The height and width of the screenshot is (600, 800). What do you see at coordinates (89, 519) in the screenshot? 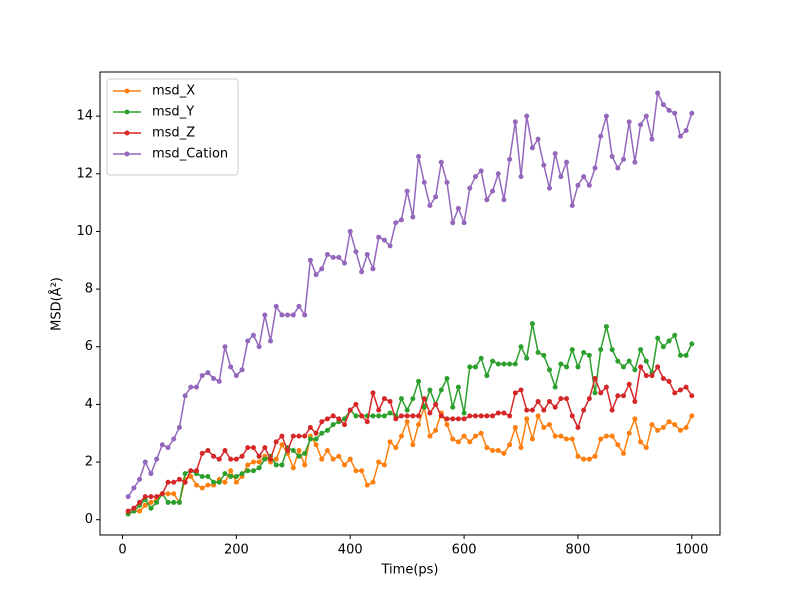
I see `y-tick-label: 0` at bounding box center [89, 519].